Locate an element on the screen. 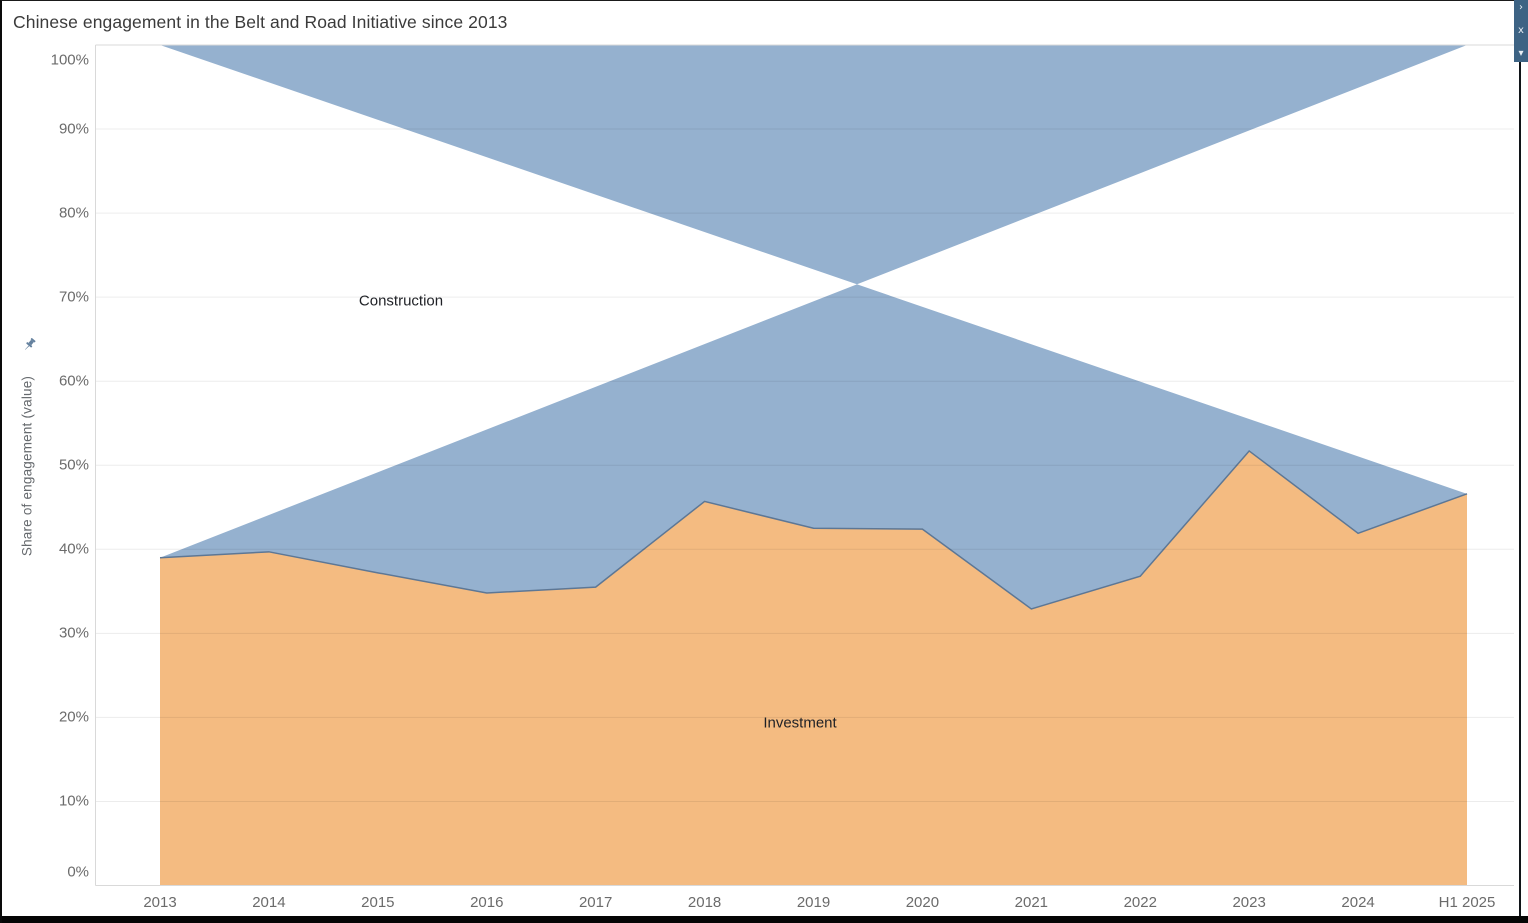 The height and width of the screenshot is (923, 1528). y-tick-label-60: 60% is located at coordinates (73, 381).